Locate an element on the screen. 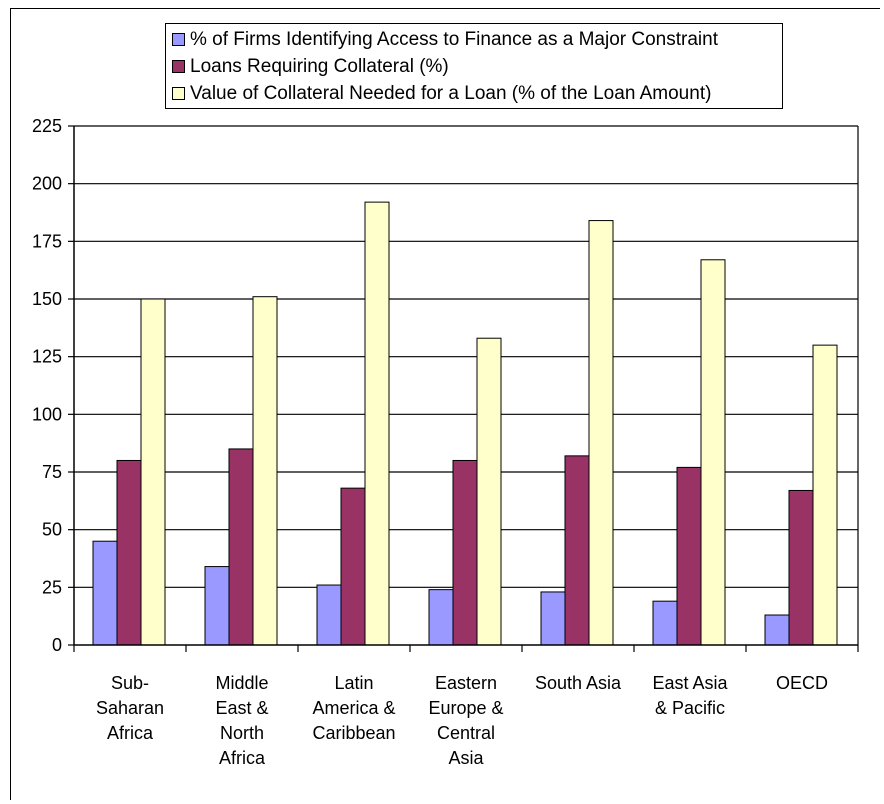 The height and width of the screenshot is (804, 884). y-tick-label: 75 is located at coordinates (52, 472).